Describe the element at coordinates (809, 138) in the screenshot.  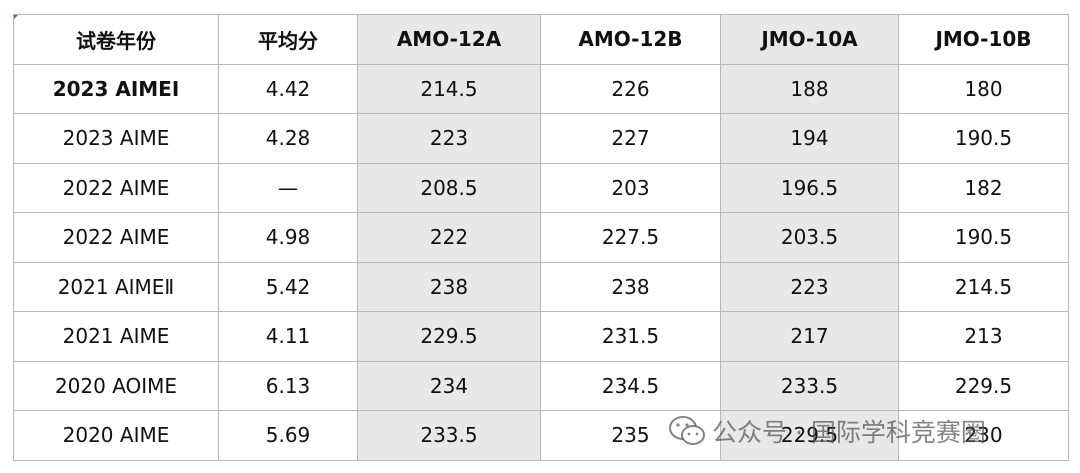
I see `table-cell: 194` at that location.